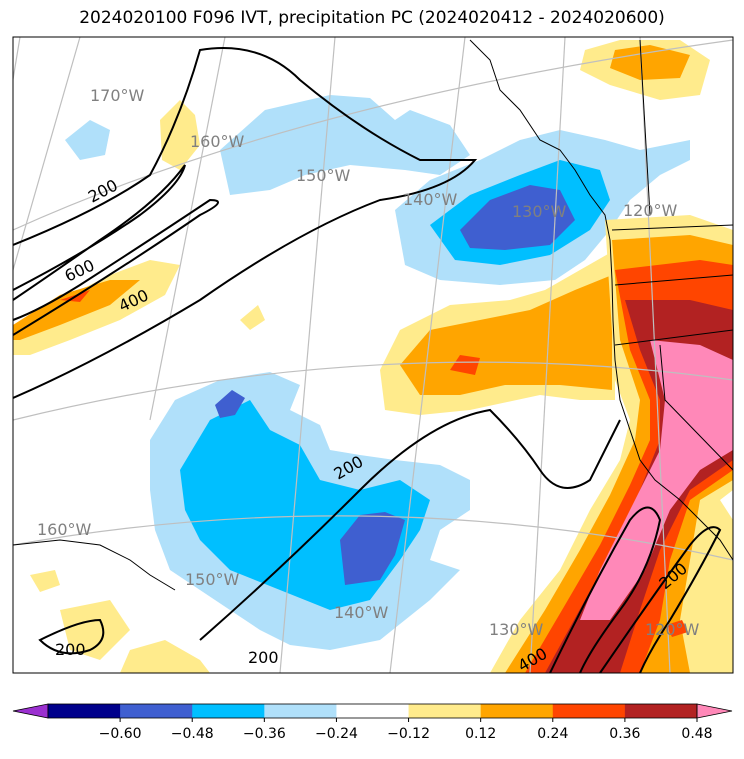  What do you see at coordinates (64, 529) in the screenshot?
I see `lon-label-160w-south: 160°W` at bounding box center [64, 529].